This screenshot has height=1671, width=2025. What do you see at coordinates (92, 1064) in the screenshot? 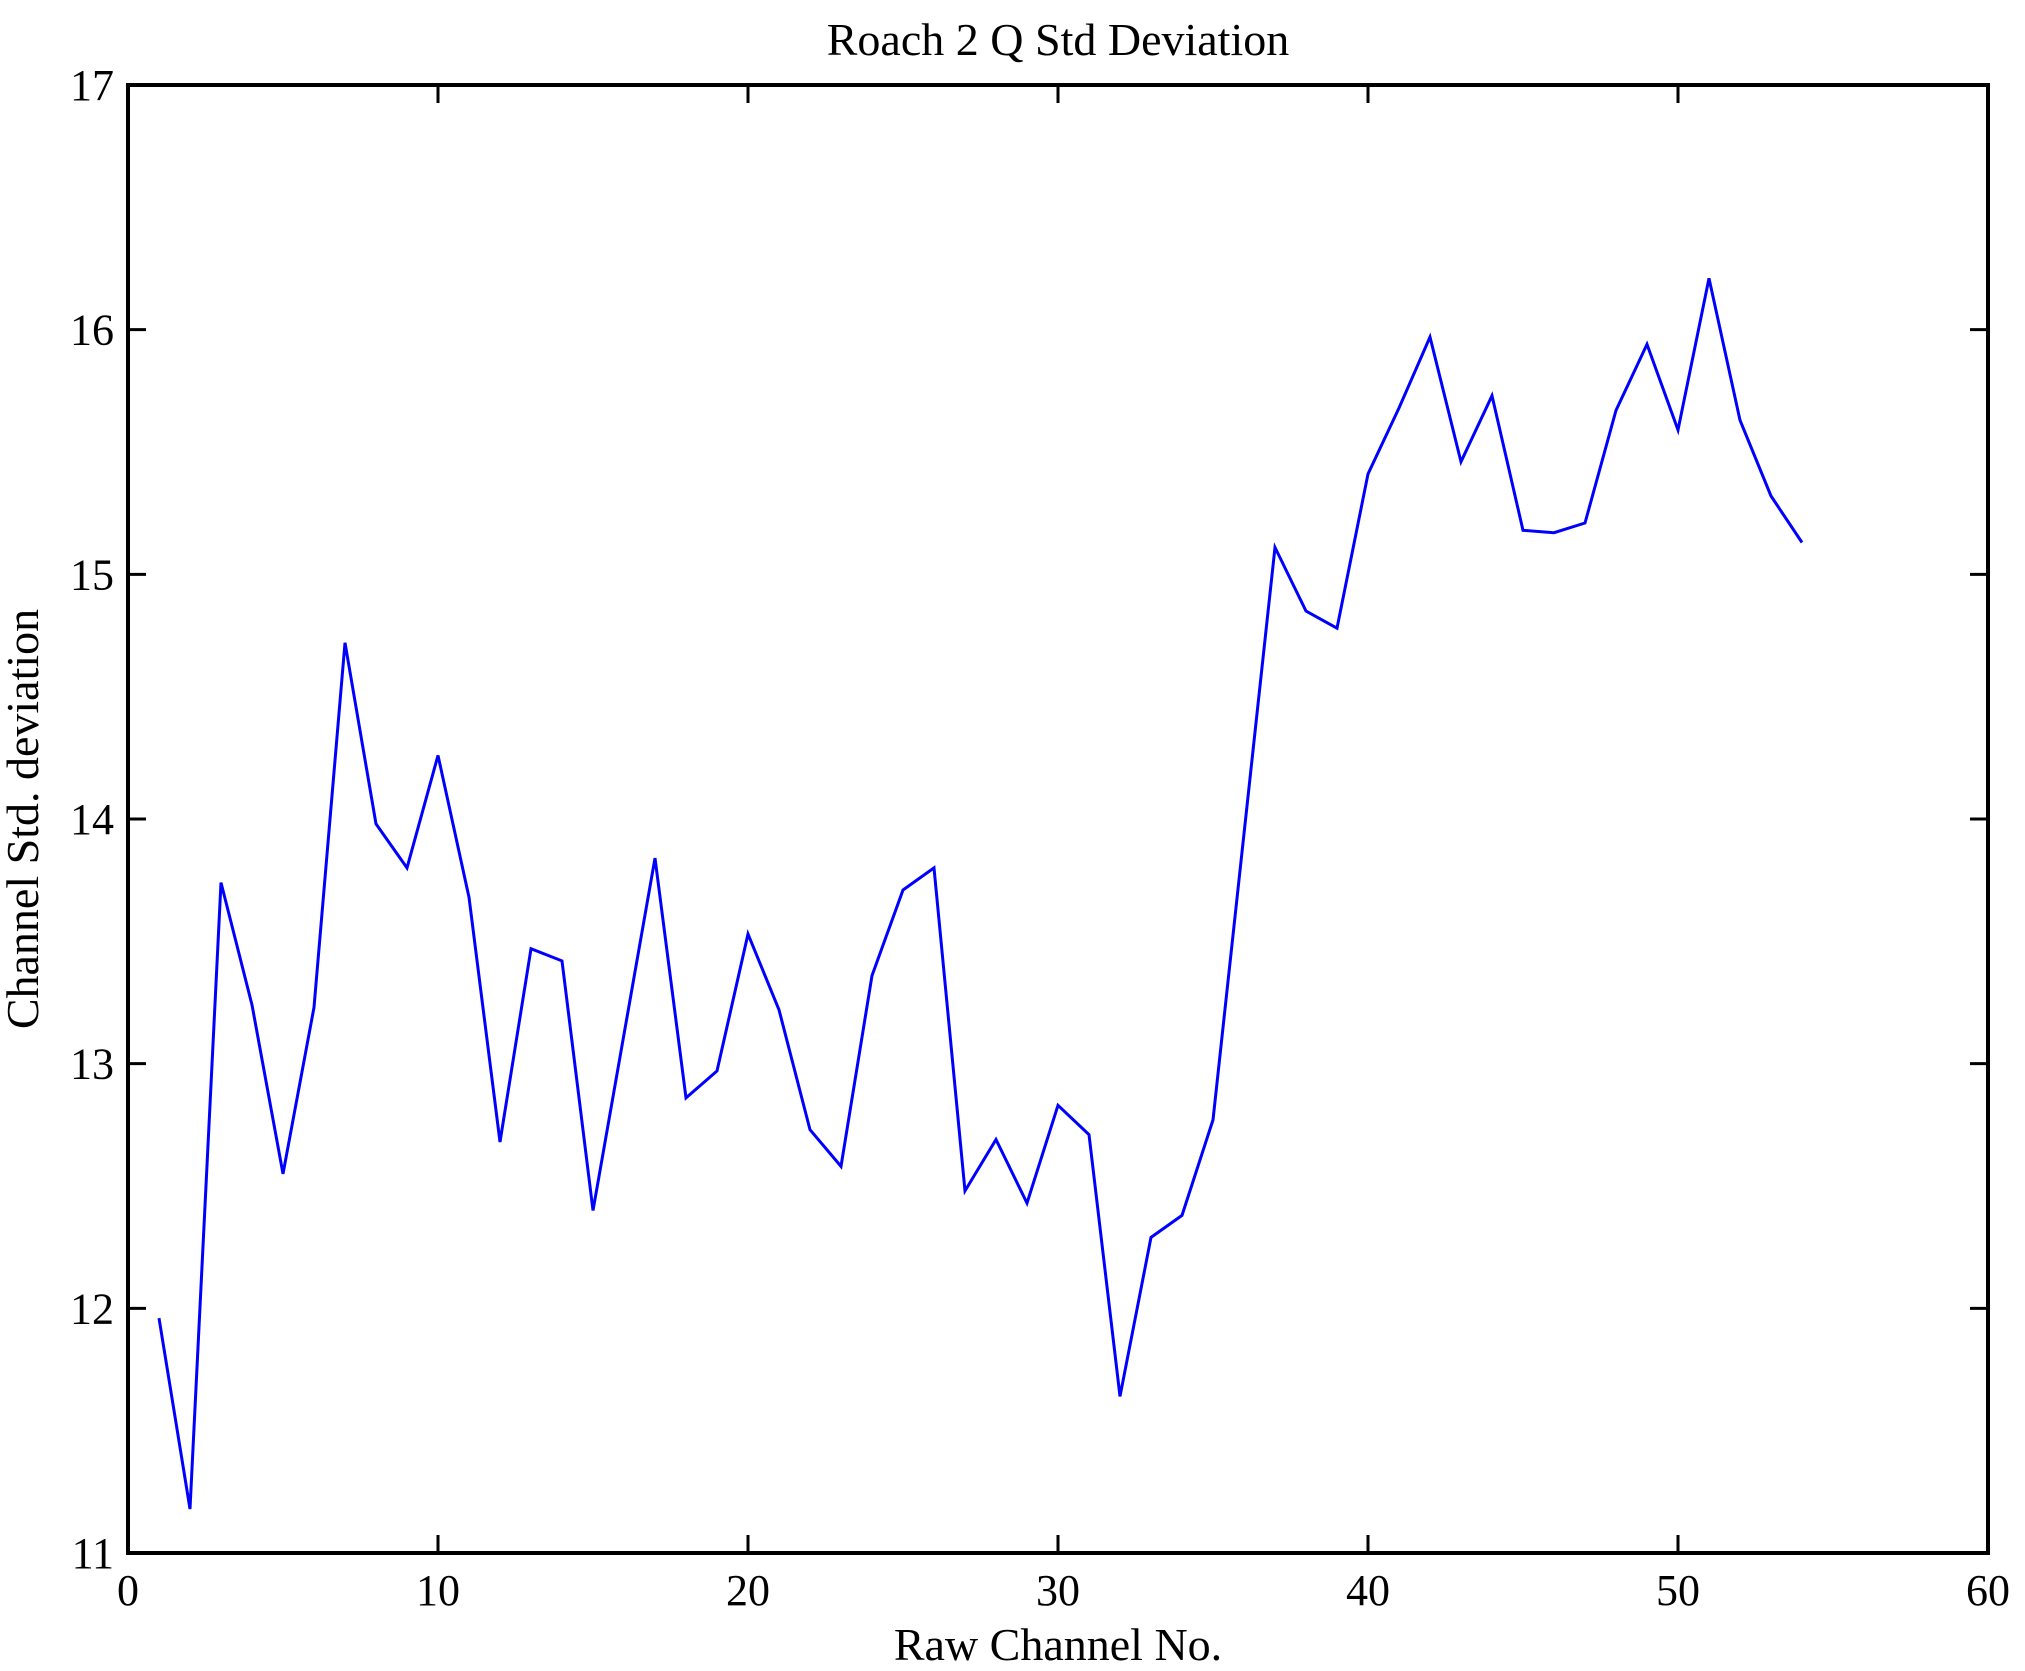
I see `y-tick-label: 13` at bounding box center [92, 1064].